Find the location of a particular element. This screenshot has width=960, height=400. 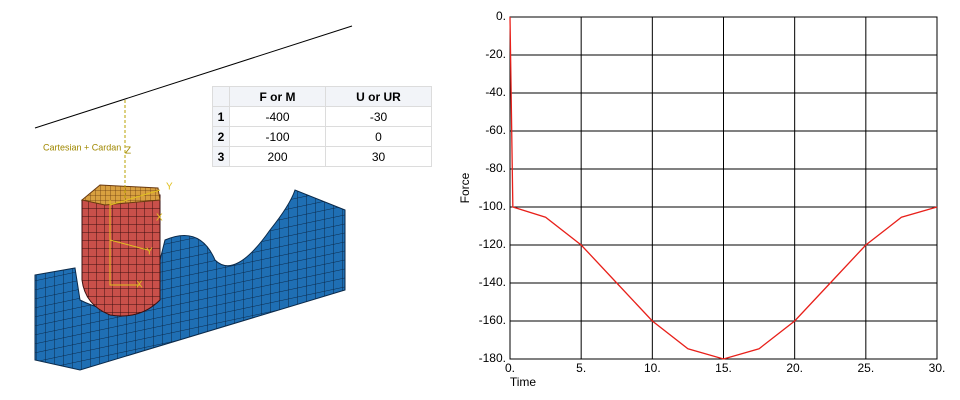

y-tick-label: -160. is located at coordinates (492, 320).